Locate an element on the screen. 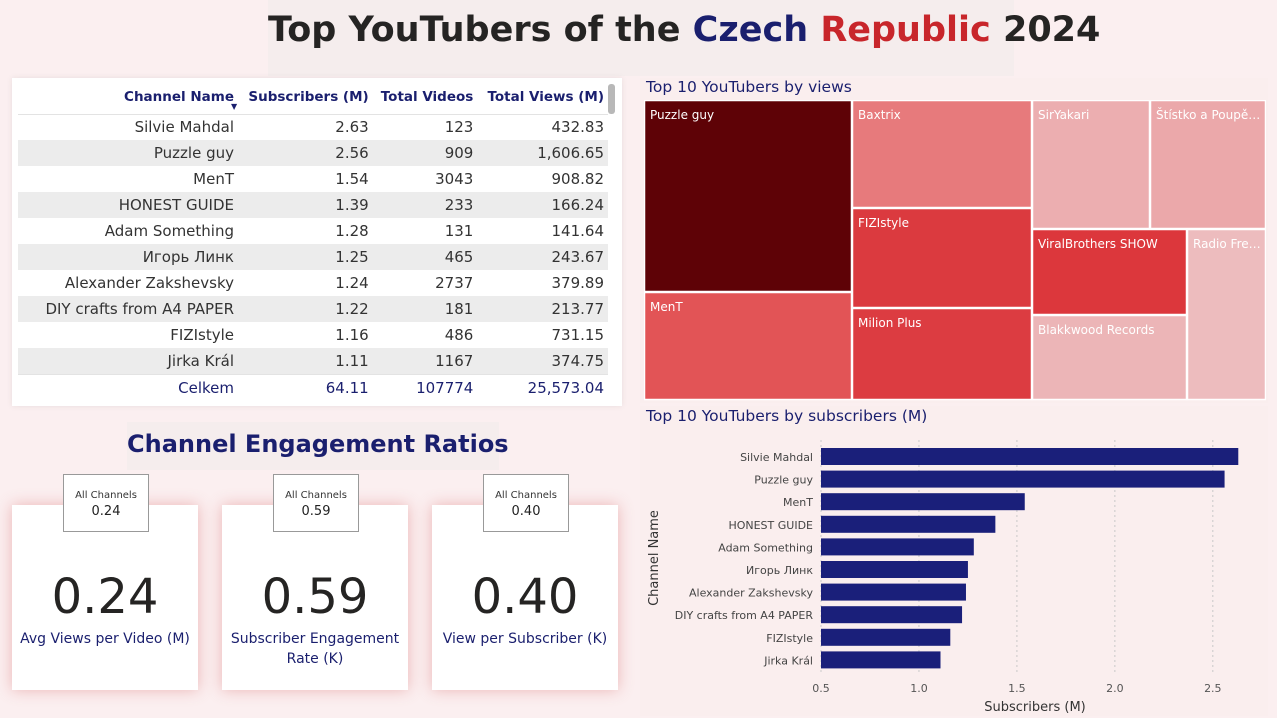  table-scrollbar is located at coordinates (612, 241).